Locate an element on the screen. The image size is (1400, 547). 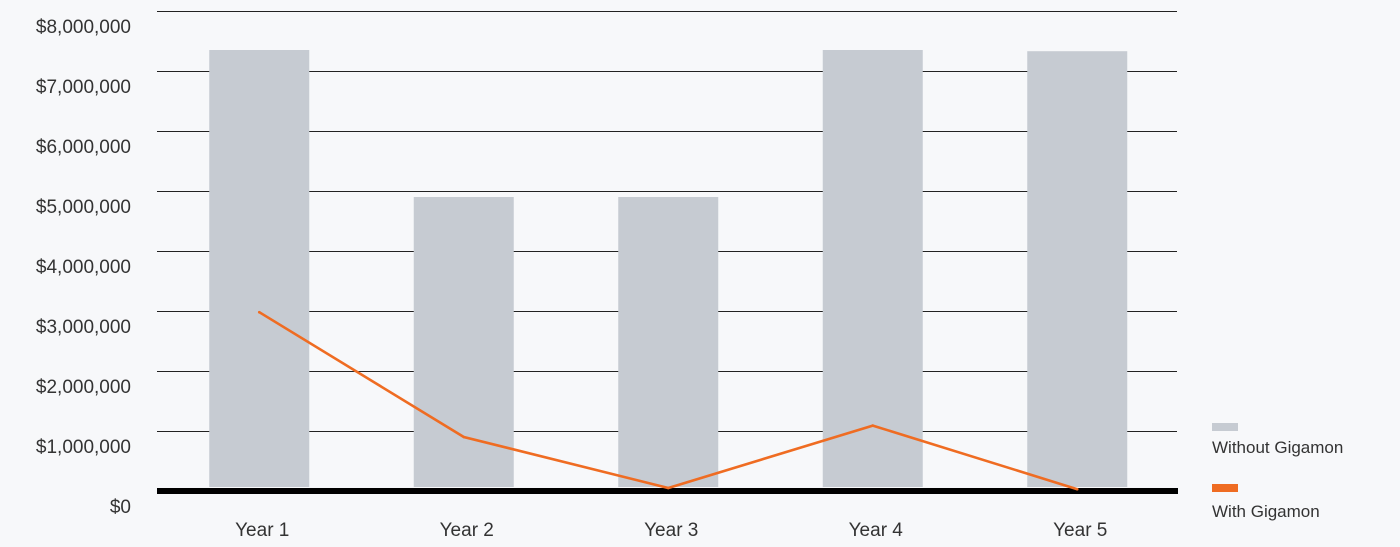
y-tick-label: $3,000,000 is located at coordinates (83, 327).